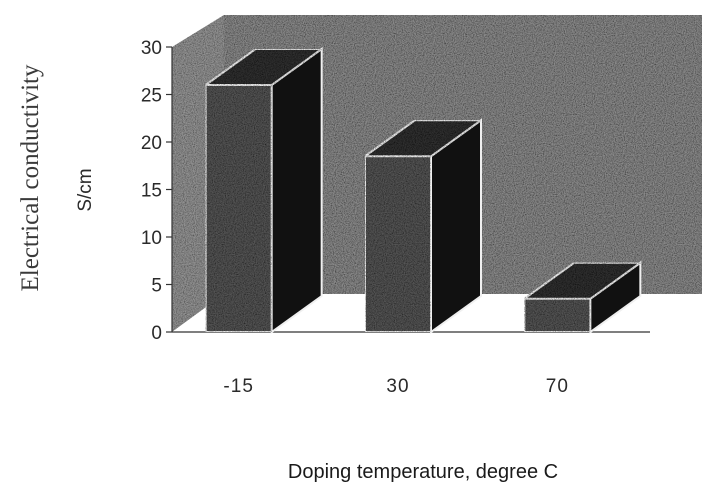  What do you see at coordinates (151, 48) in the screenshot?
I see `y-tick-label: 30` at bounding box center [151, 48].